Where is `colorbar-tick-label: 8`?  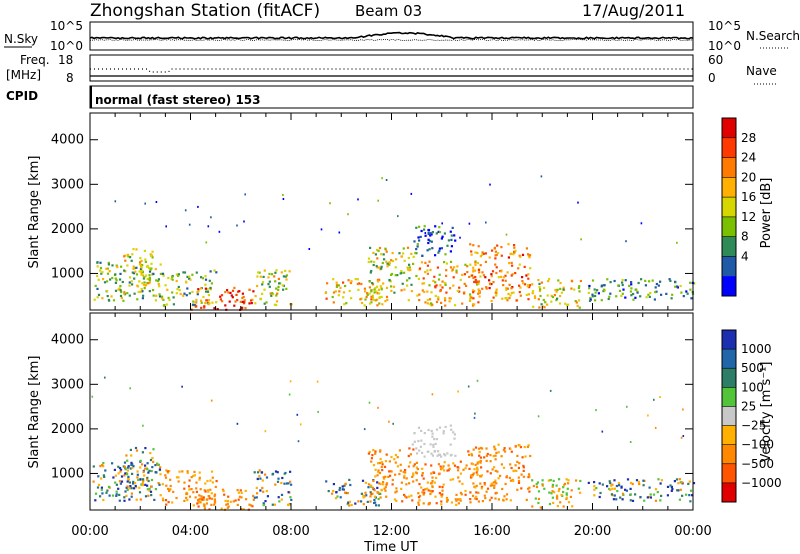
colorbar-tick-label: 8 is located at coordinates (745, 237).